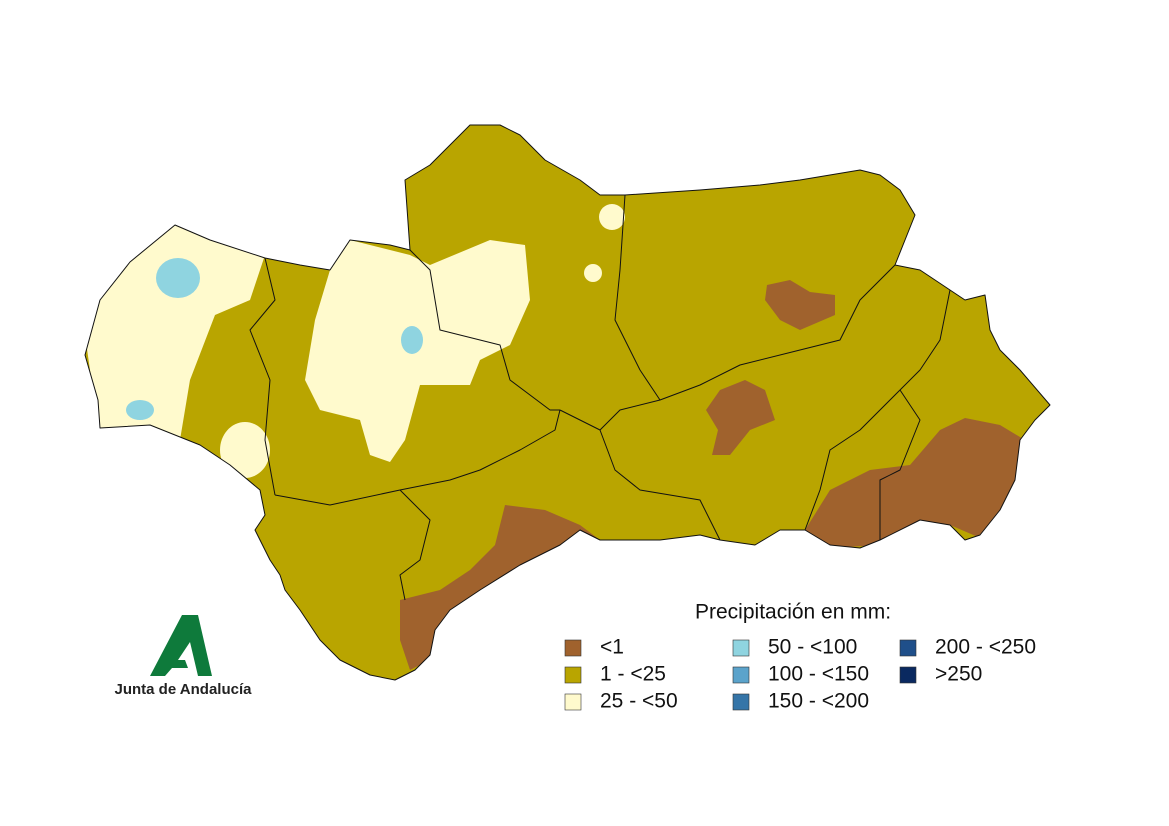  I want to click on legend-label: 50 - <100, so click(812, 647).